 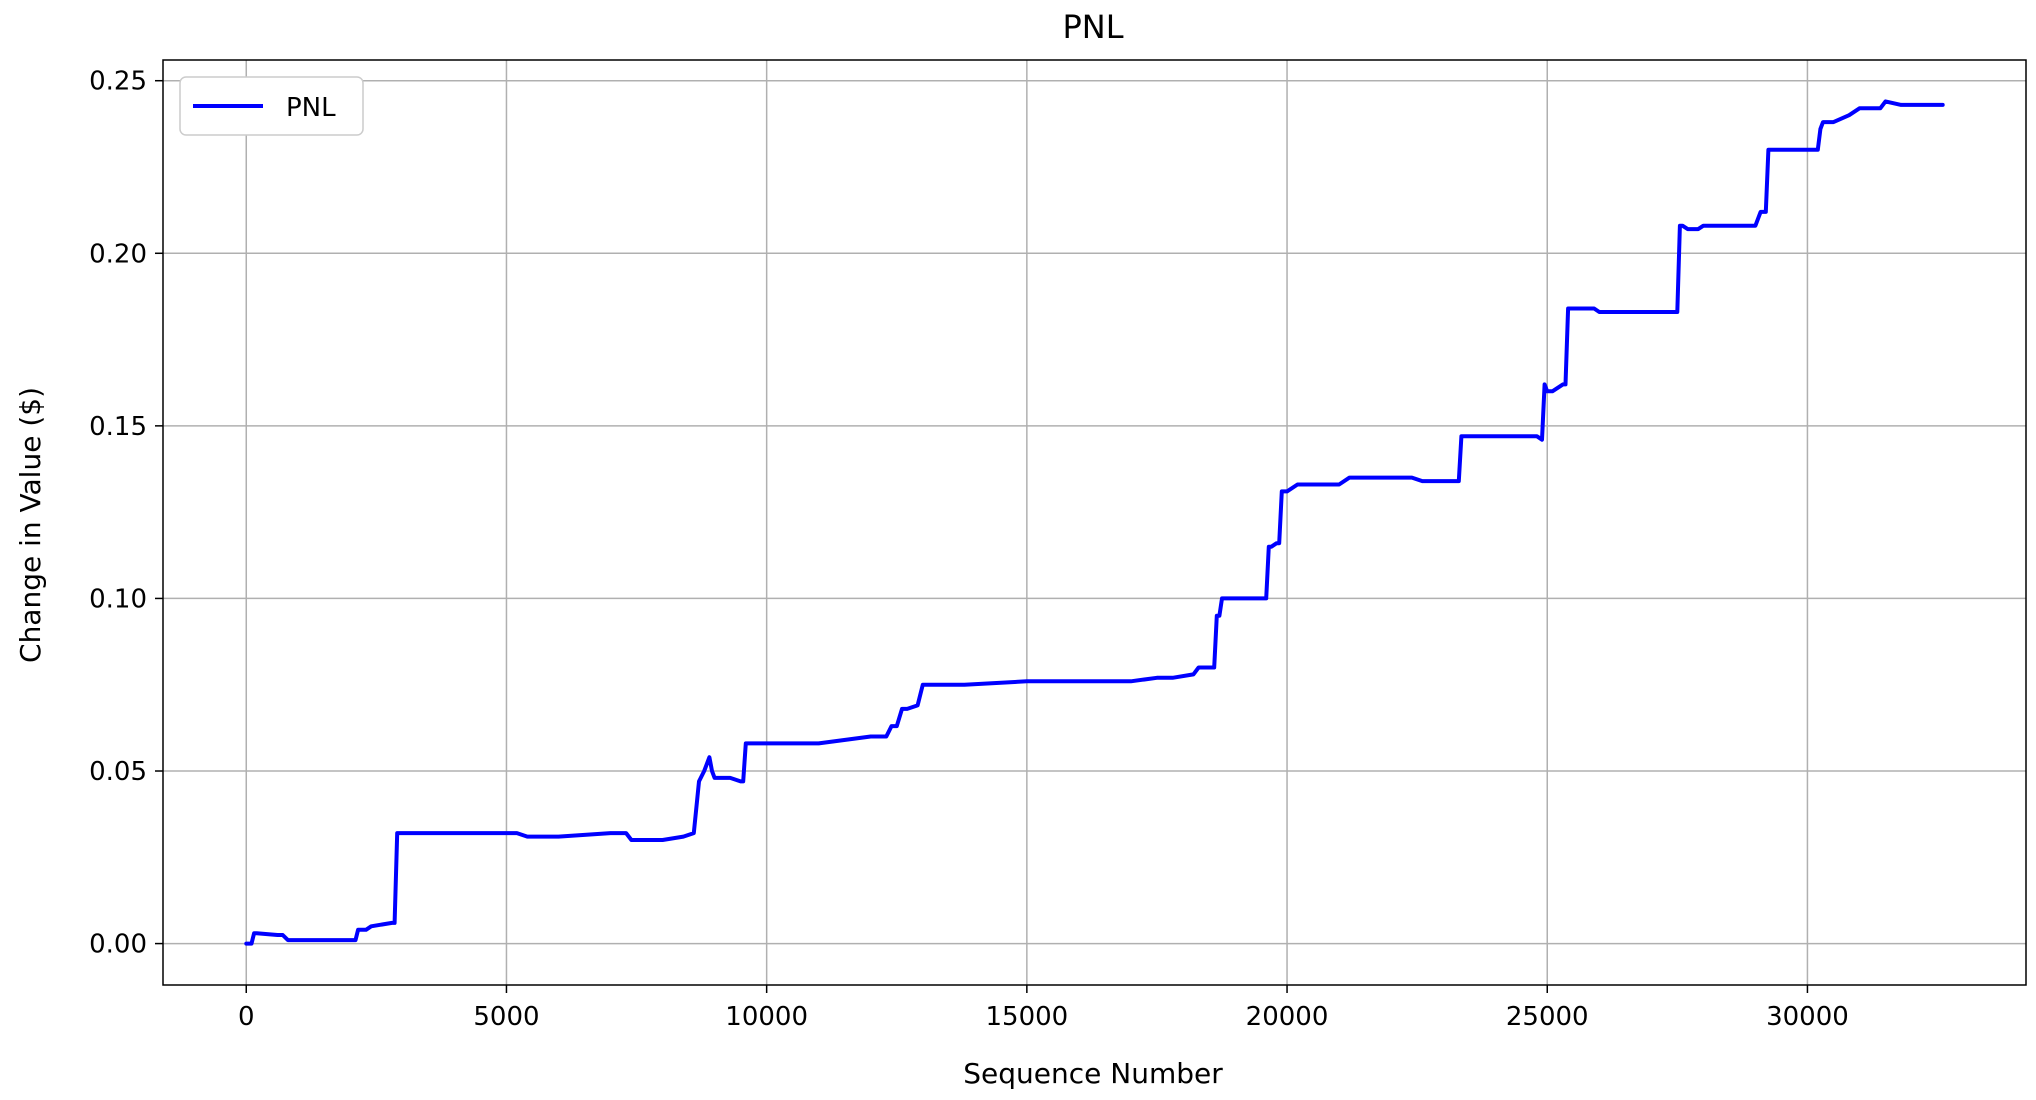 I want to click on chart-title: PNL, so click(x=1092, y=27).